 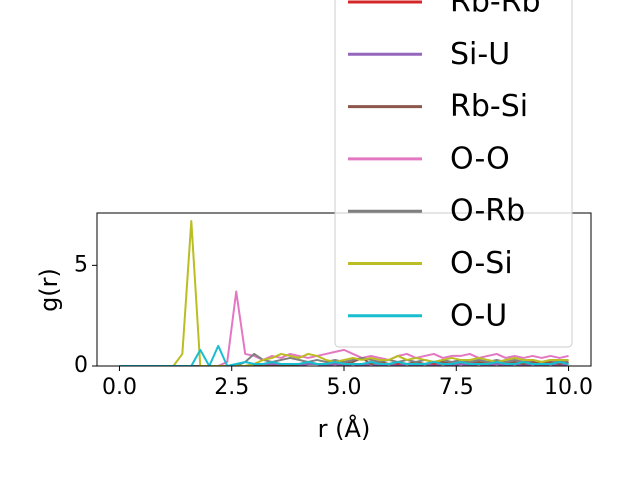 What do you see at coordinates (119, 387) in the screenshot?
I see `x-tick-label: 0.0` at bounding box center [119, 387].